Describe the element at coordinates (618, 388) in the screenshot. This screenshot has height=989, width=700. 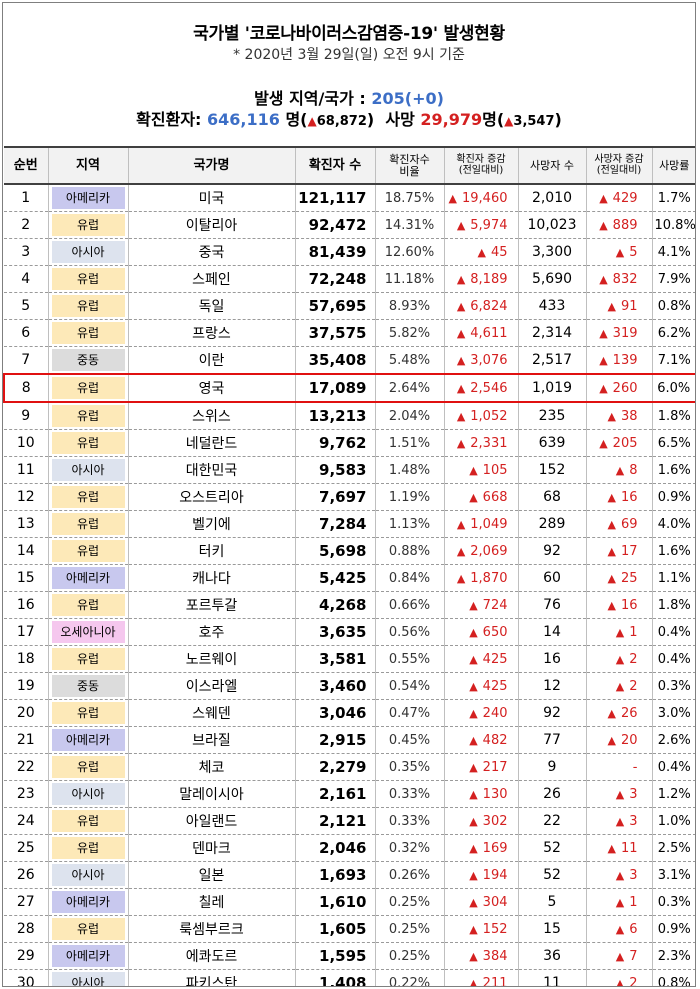
I see `death-increase-cell: ▲ 260` at that location.